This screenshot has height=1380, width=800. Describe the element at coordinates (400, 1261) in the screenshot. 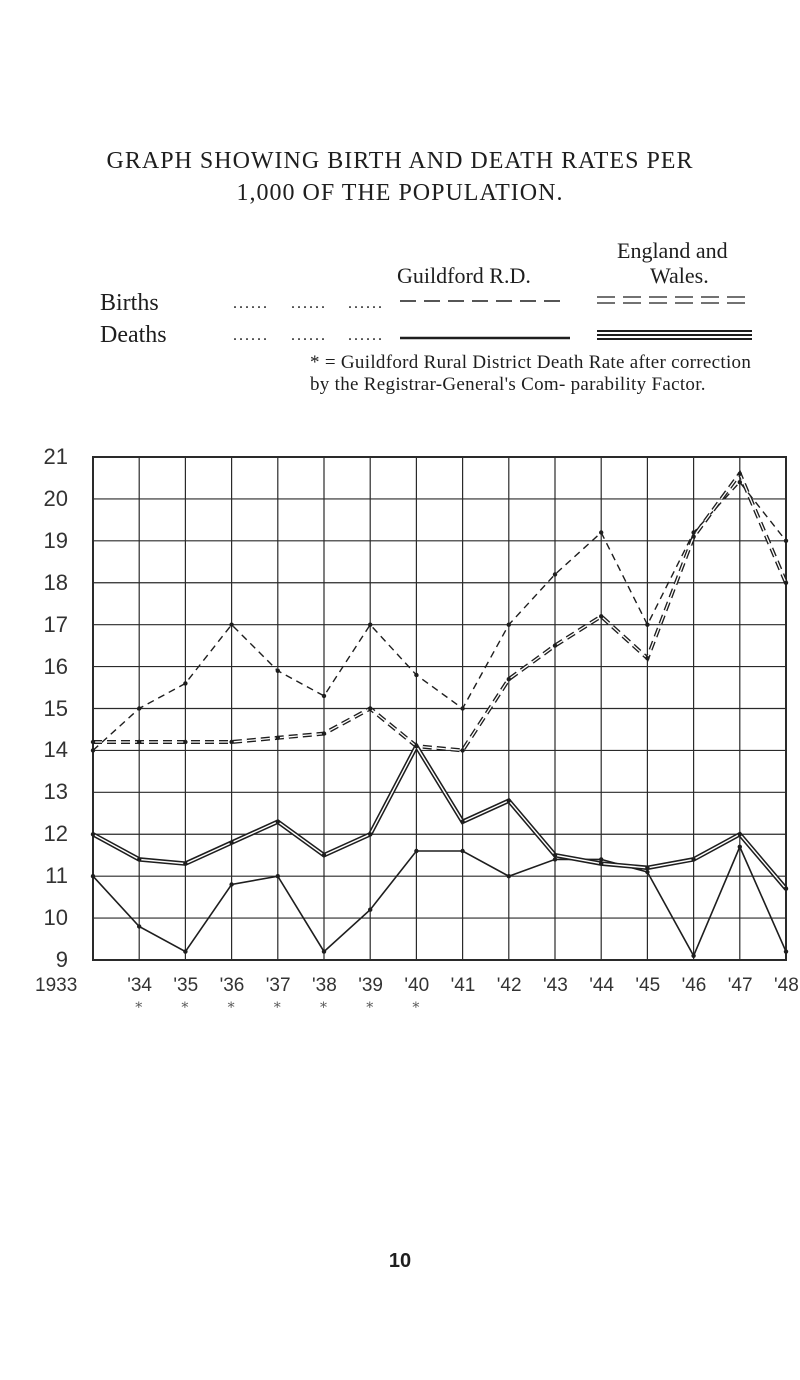

I see `page-number: 10` at that location.